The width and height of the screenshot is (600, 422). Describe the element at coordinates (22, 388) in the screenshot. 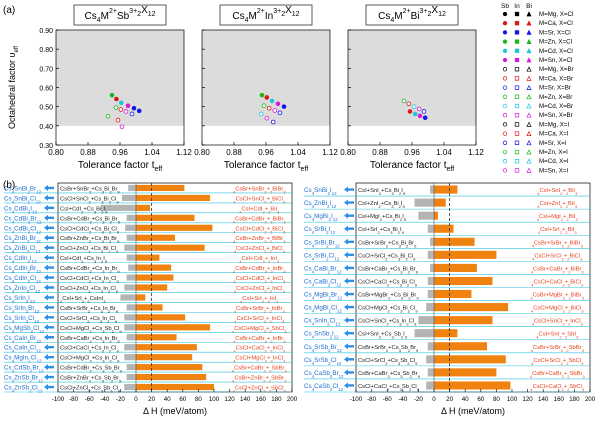

I see `formula-part: ZnSb` at that location.